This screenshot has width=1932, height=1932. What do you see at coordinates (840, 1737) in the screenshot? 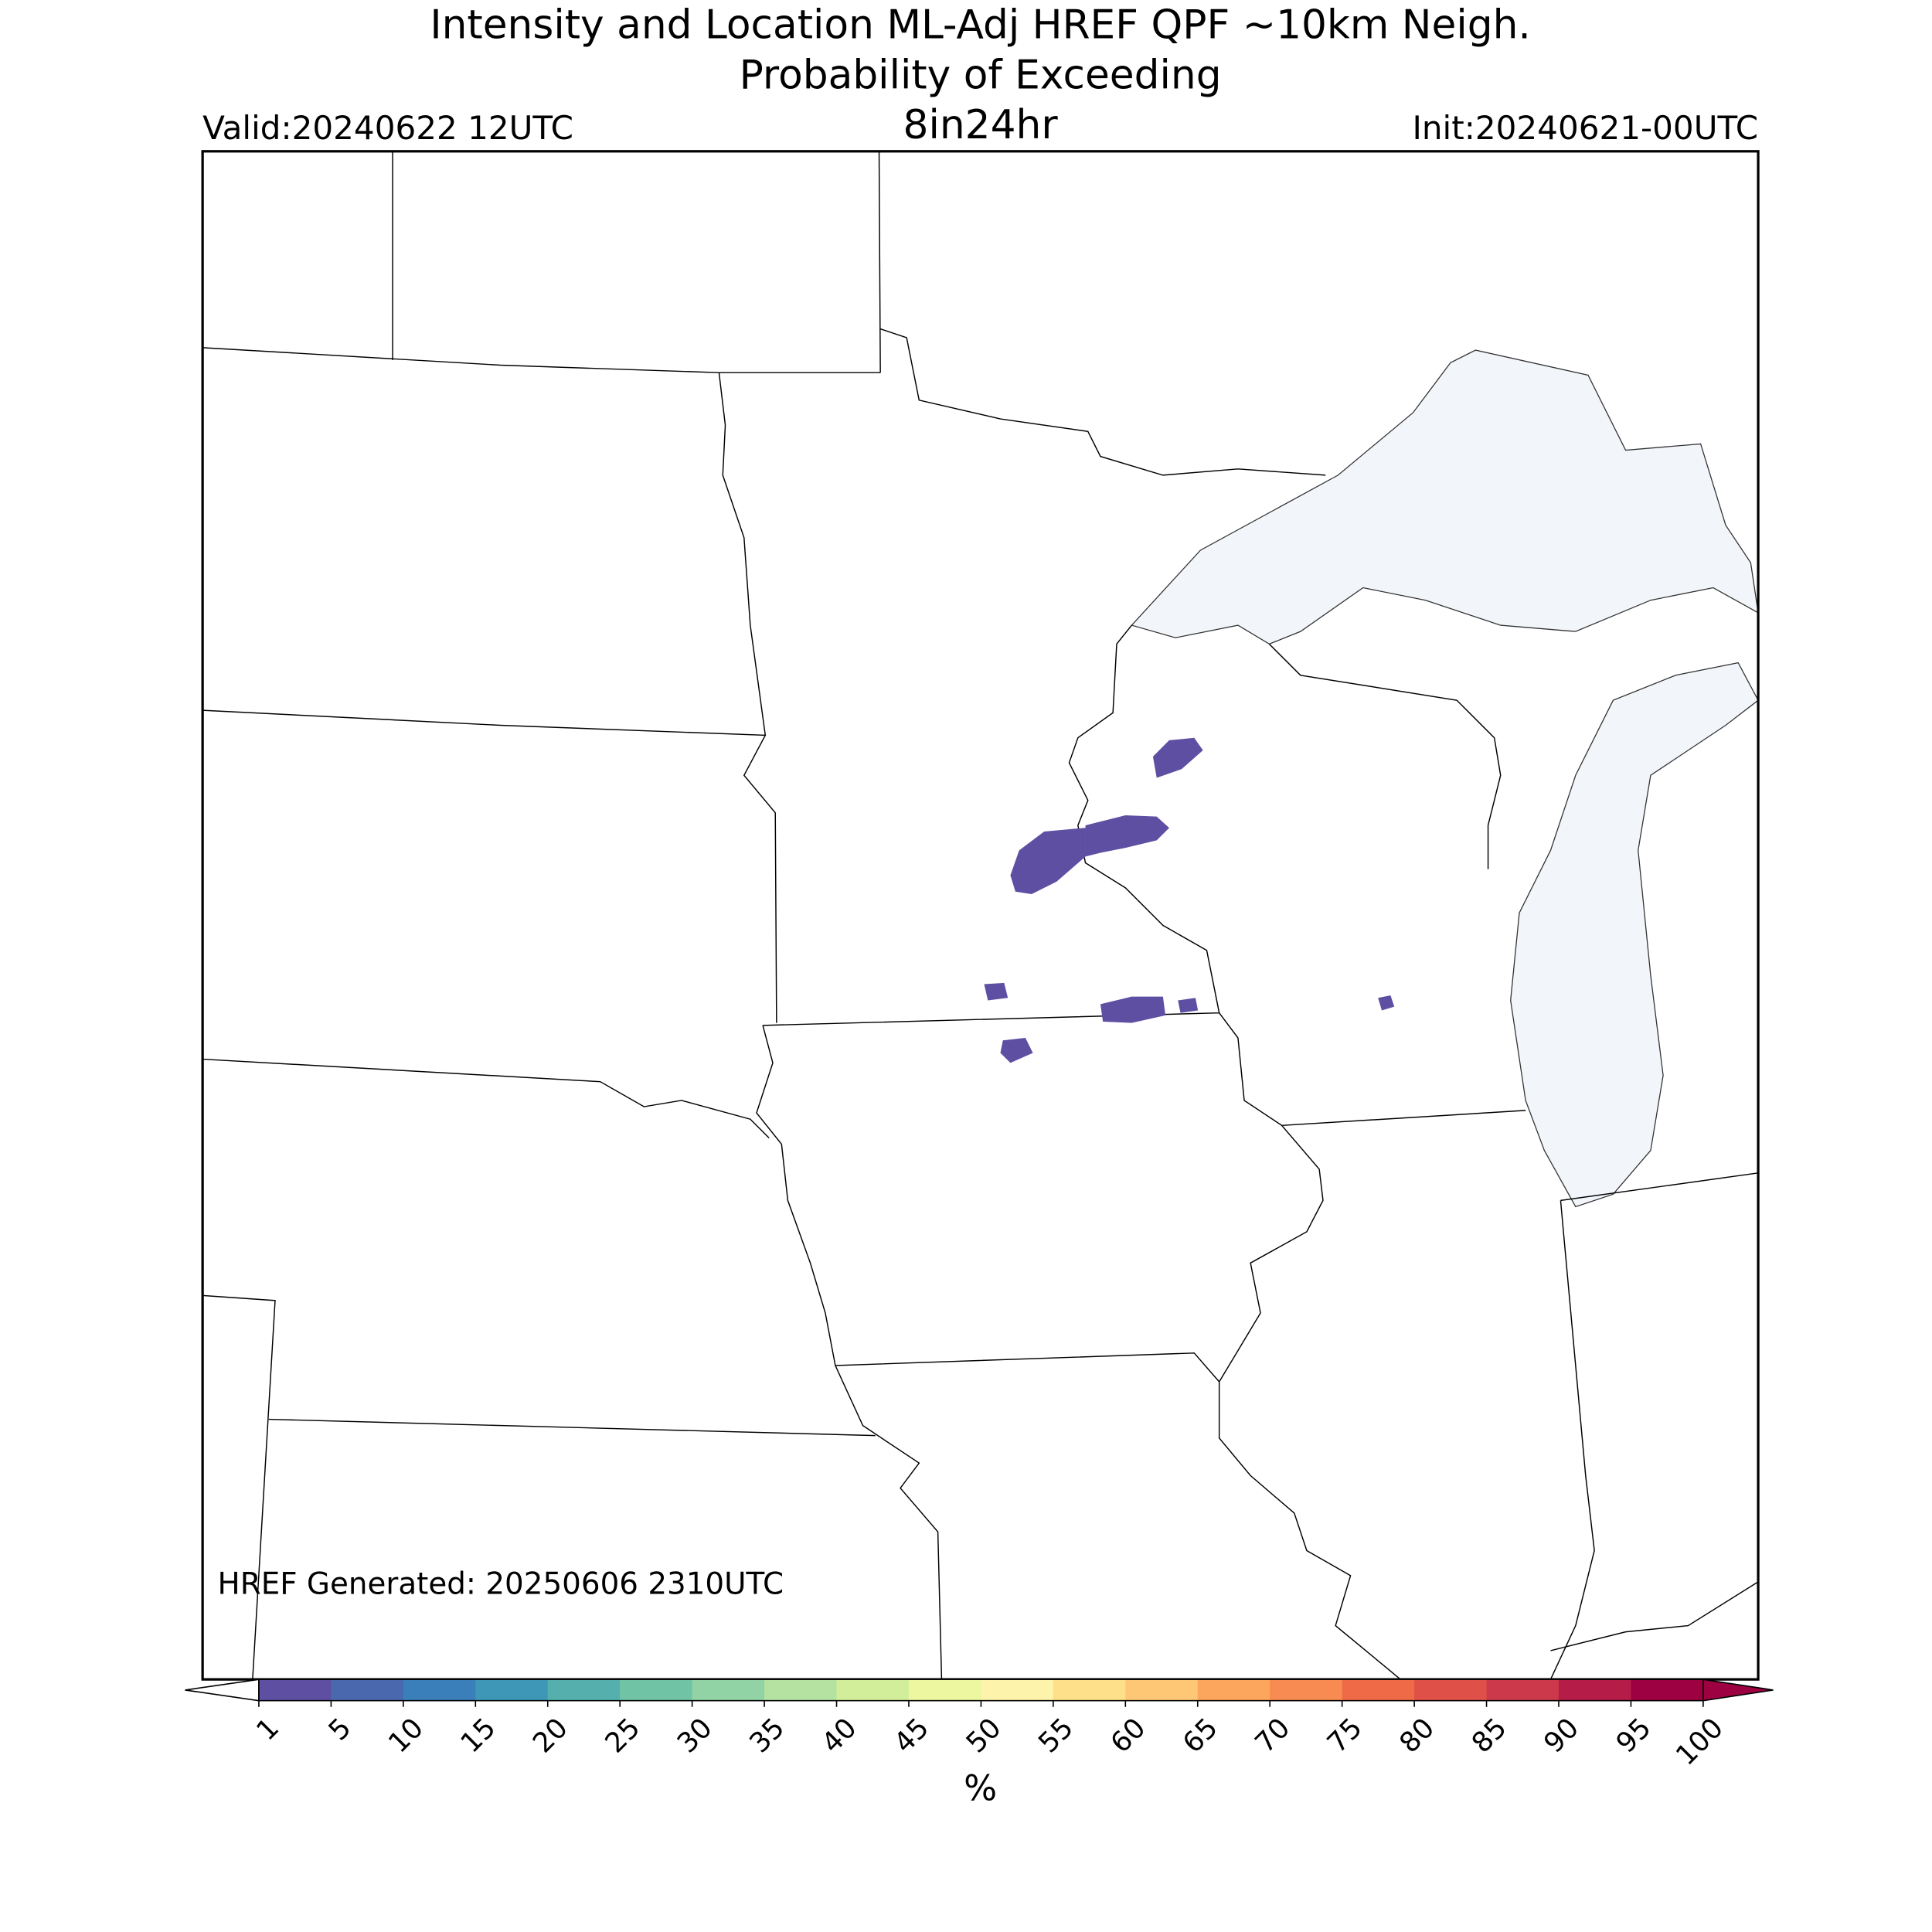
I see `tick-label: 40` at bounding box center [840, 1737].